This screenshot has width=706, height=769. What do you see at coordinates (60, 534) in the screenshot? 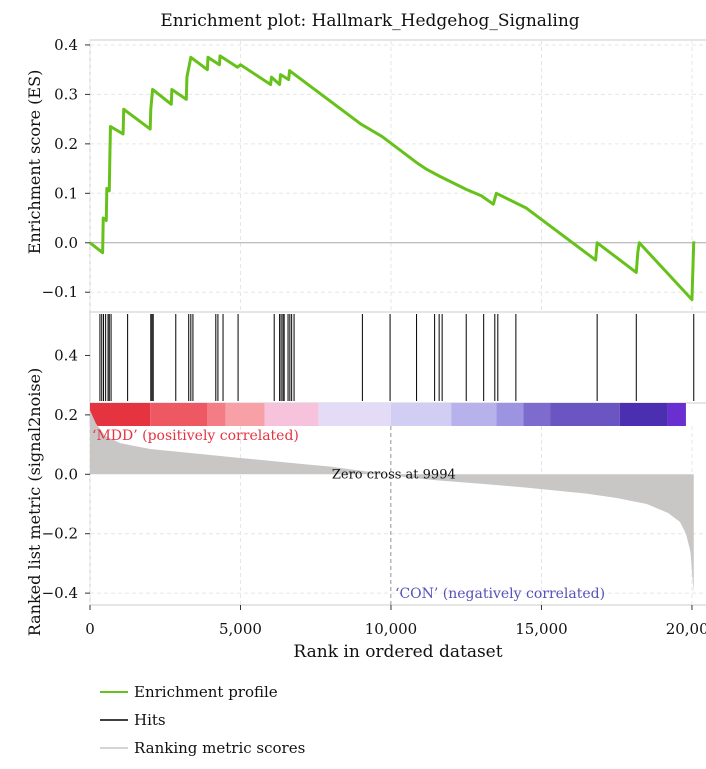
I see `metric-y-tick-label: −0.2` at bounding box center [60, 534].